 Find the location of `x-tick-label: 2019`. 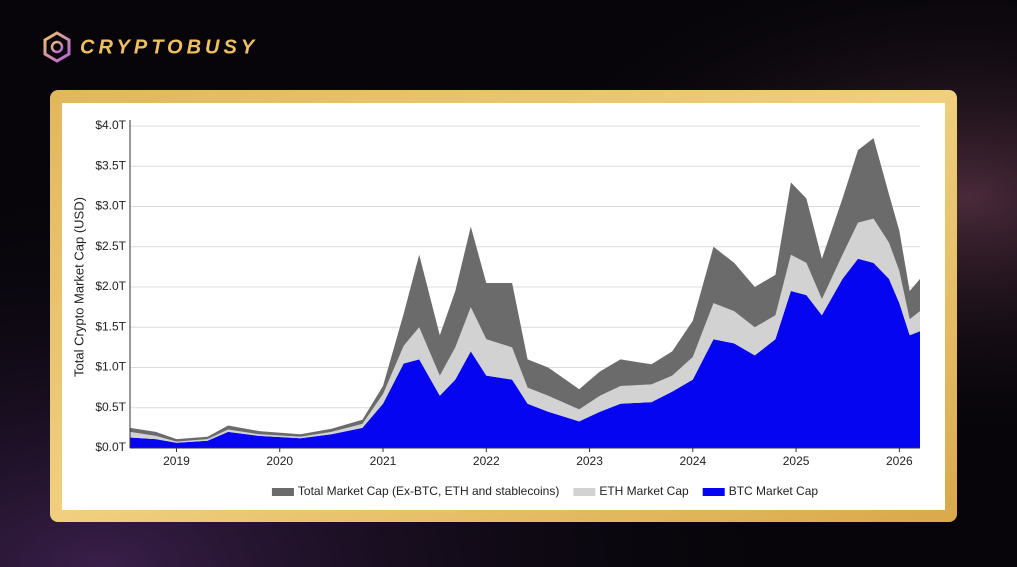

x-tick-label: 2019 is located at coordinates (176, 461).